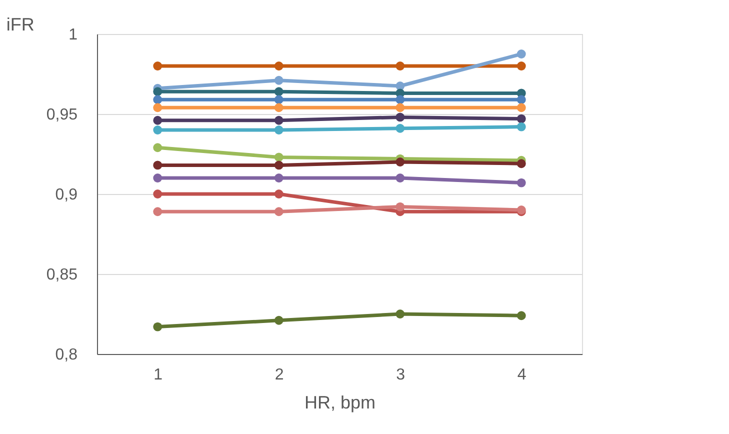 Image resolution: width=729 pixels, height=434 pixels. Describe the element at coordinates (62, 115) in the screenshot. I see `y-tick-label: 0,95` at that location.